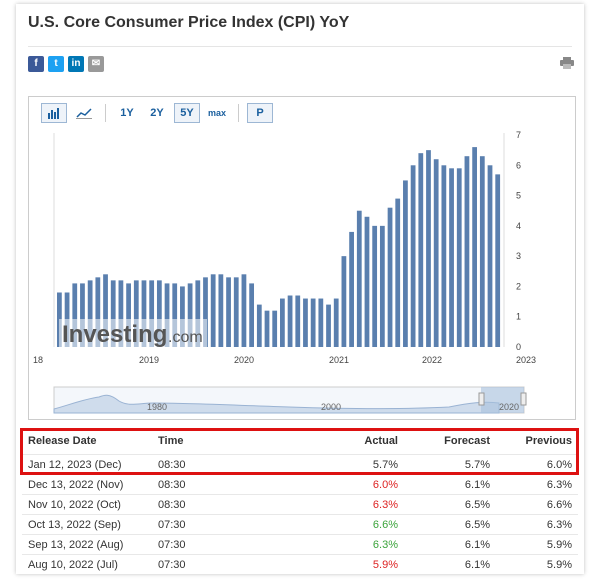 This screenshot has width=600, height=585. What do you see at coordinates (171, 441) in the screenshot?
I see `header-time: Time` at bounding box center [171, 441].